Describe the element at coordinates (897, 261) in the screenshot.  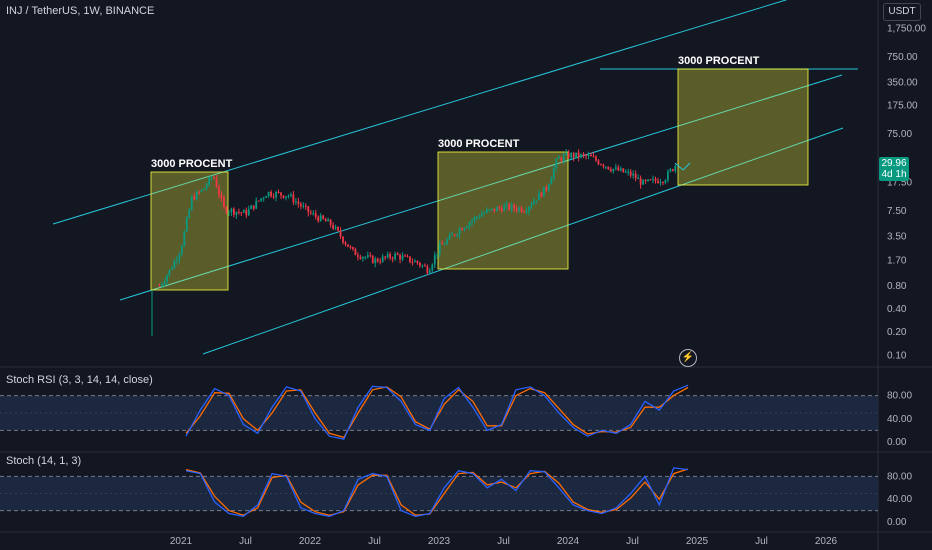
I see `price-axis-label: 1.70` at that location.